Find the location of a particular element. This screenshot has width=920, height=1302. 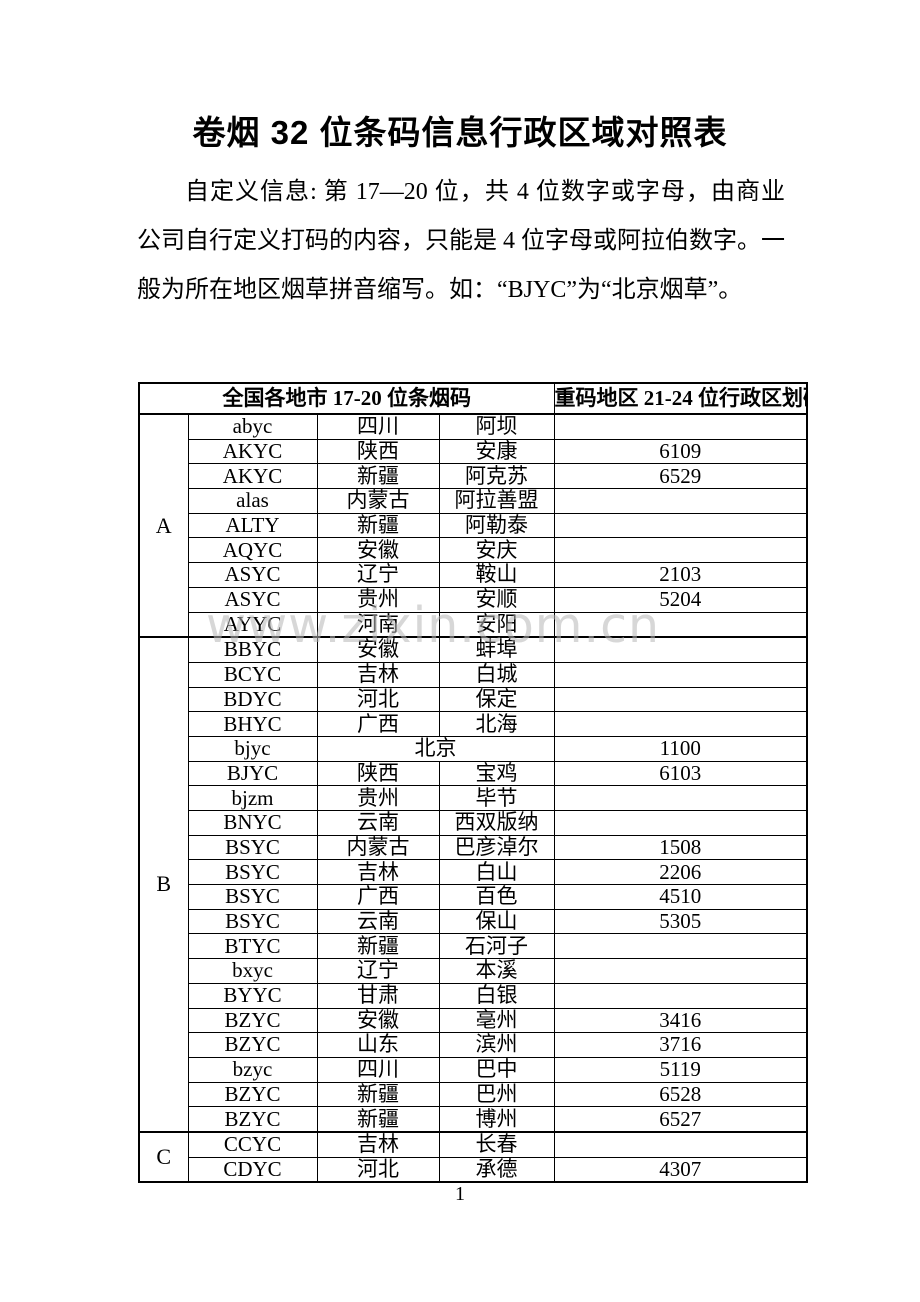

table-row: alas 内蒙古 阿拉善盟 is located at coordinates (473, 501).